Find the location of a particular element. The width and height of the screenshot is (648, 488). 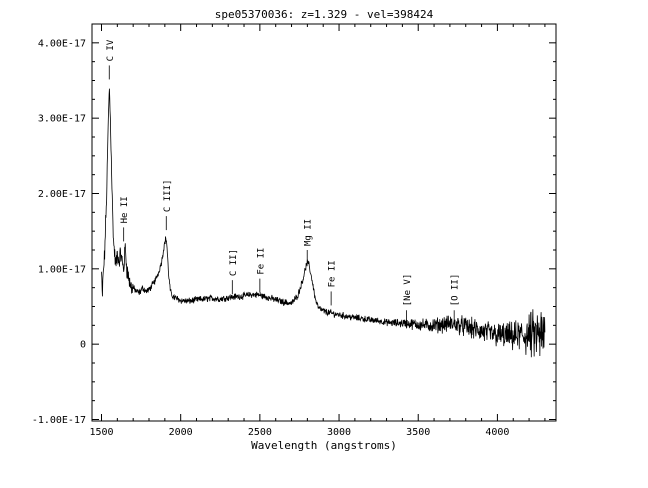

line-annotation: C III] is located at coordinates (168, 205).